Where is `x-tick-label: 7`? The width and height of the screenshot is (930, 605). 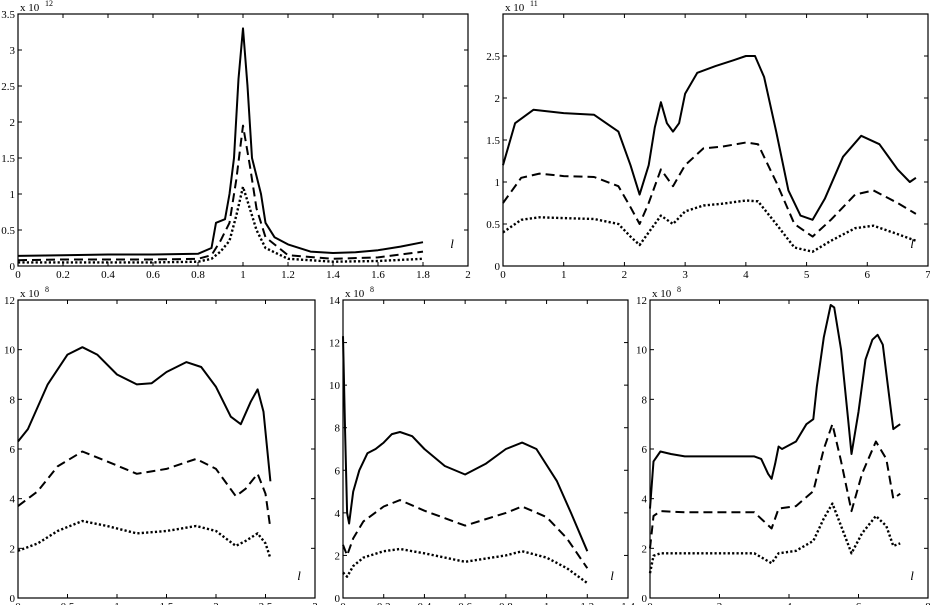
x-tick-label: 7 is located at coordinates (927, 275).